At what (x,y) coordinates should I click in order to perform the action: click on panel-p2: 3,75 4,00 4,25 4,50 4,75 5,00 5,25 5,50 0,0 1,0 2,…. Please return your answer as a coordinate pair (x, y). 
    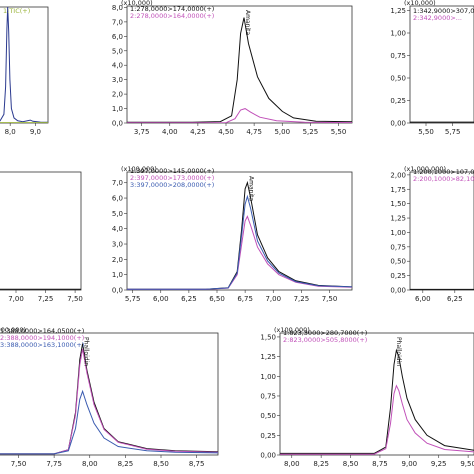
    Looking at the image, I should click on (232, 68).